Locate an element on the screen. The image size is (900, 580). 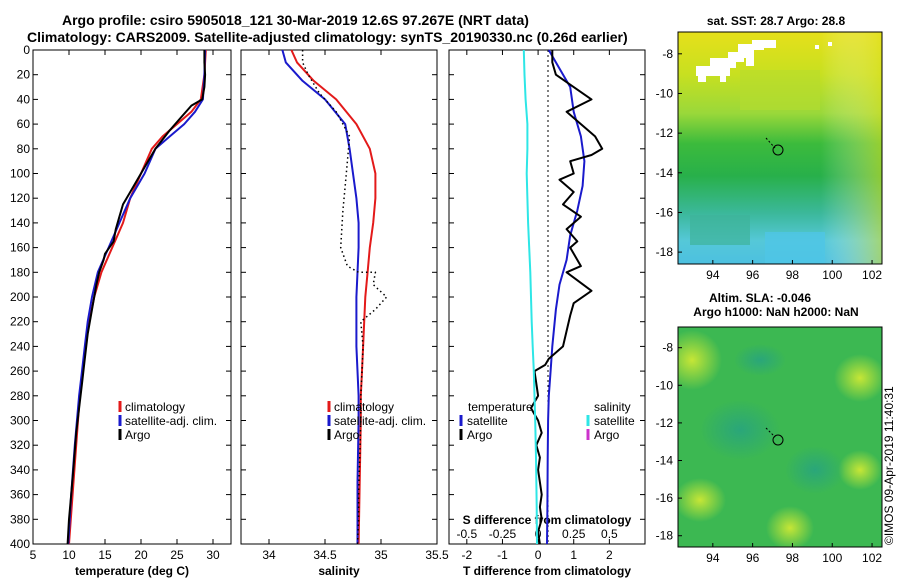
y-tick-label: 180 is located at coordinates (20, 272).